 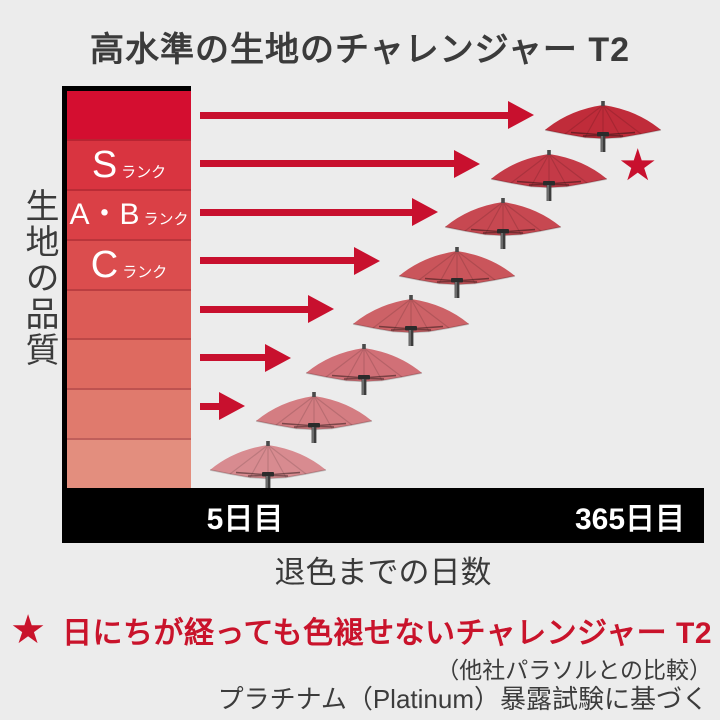 I want to click on legend-source-note: プラチナム（Platinum）暴露試験に基づく, so click(x=462, y=699).